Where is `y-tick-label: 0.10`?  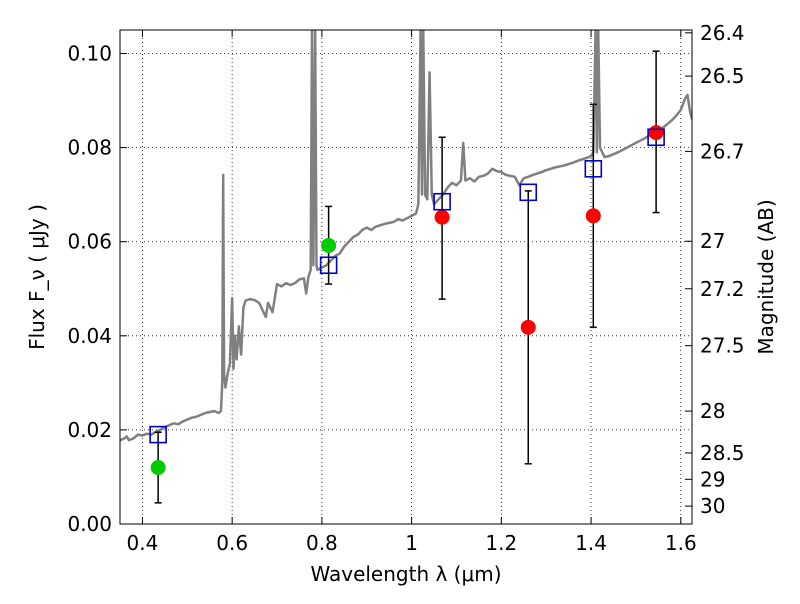
y-tick-label: 0.10 is located at coordinates (89, 54).